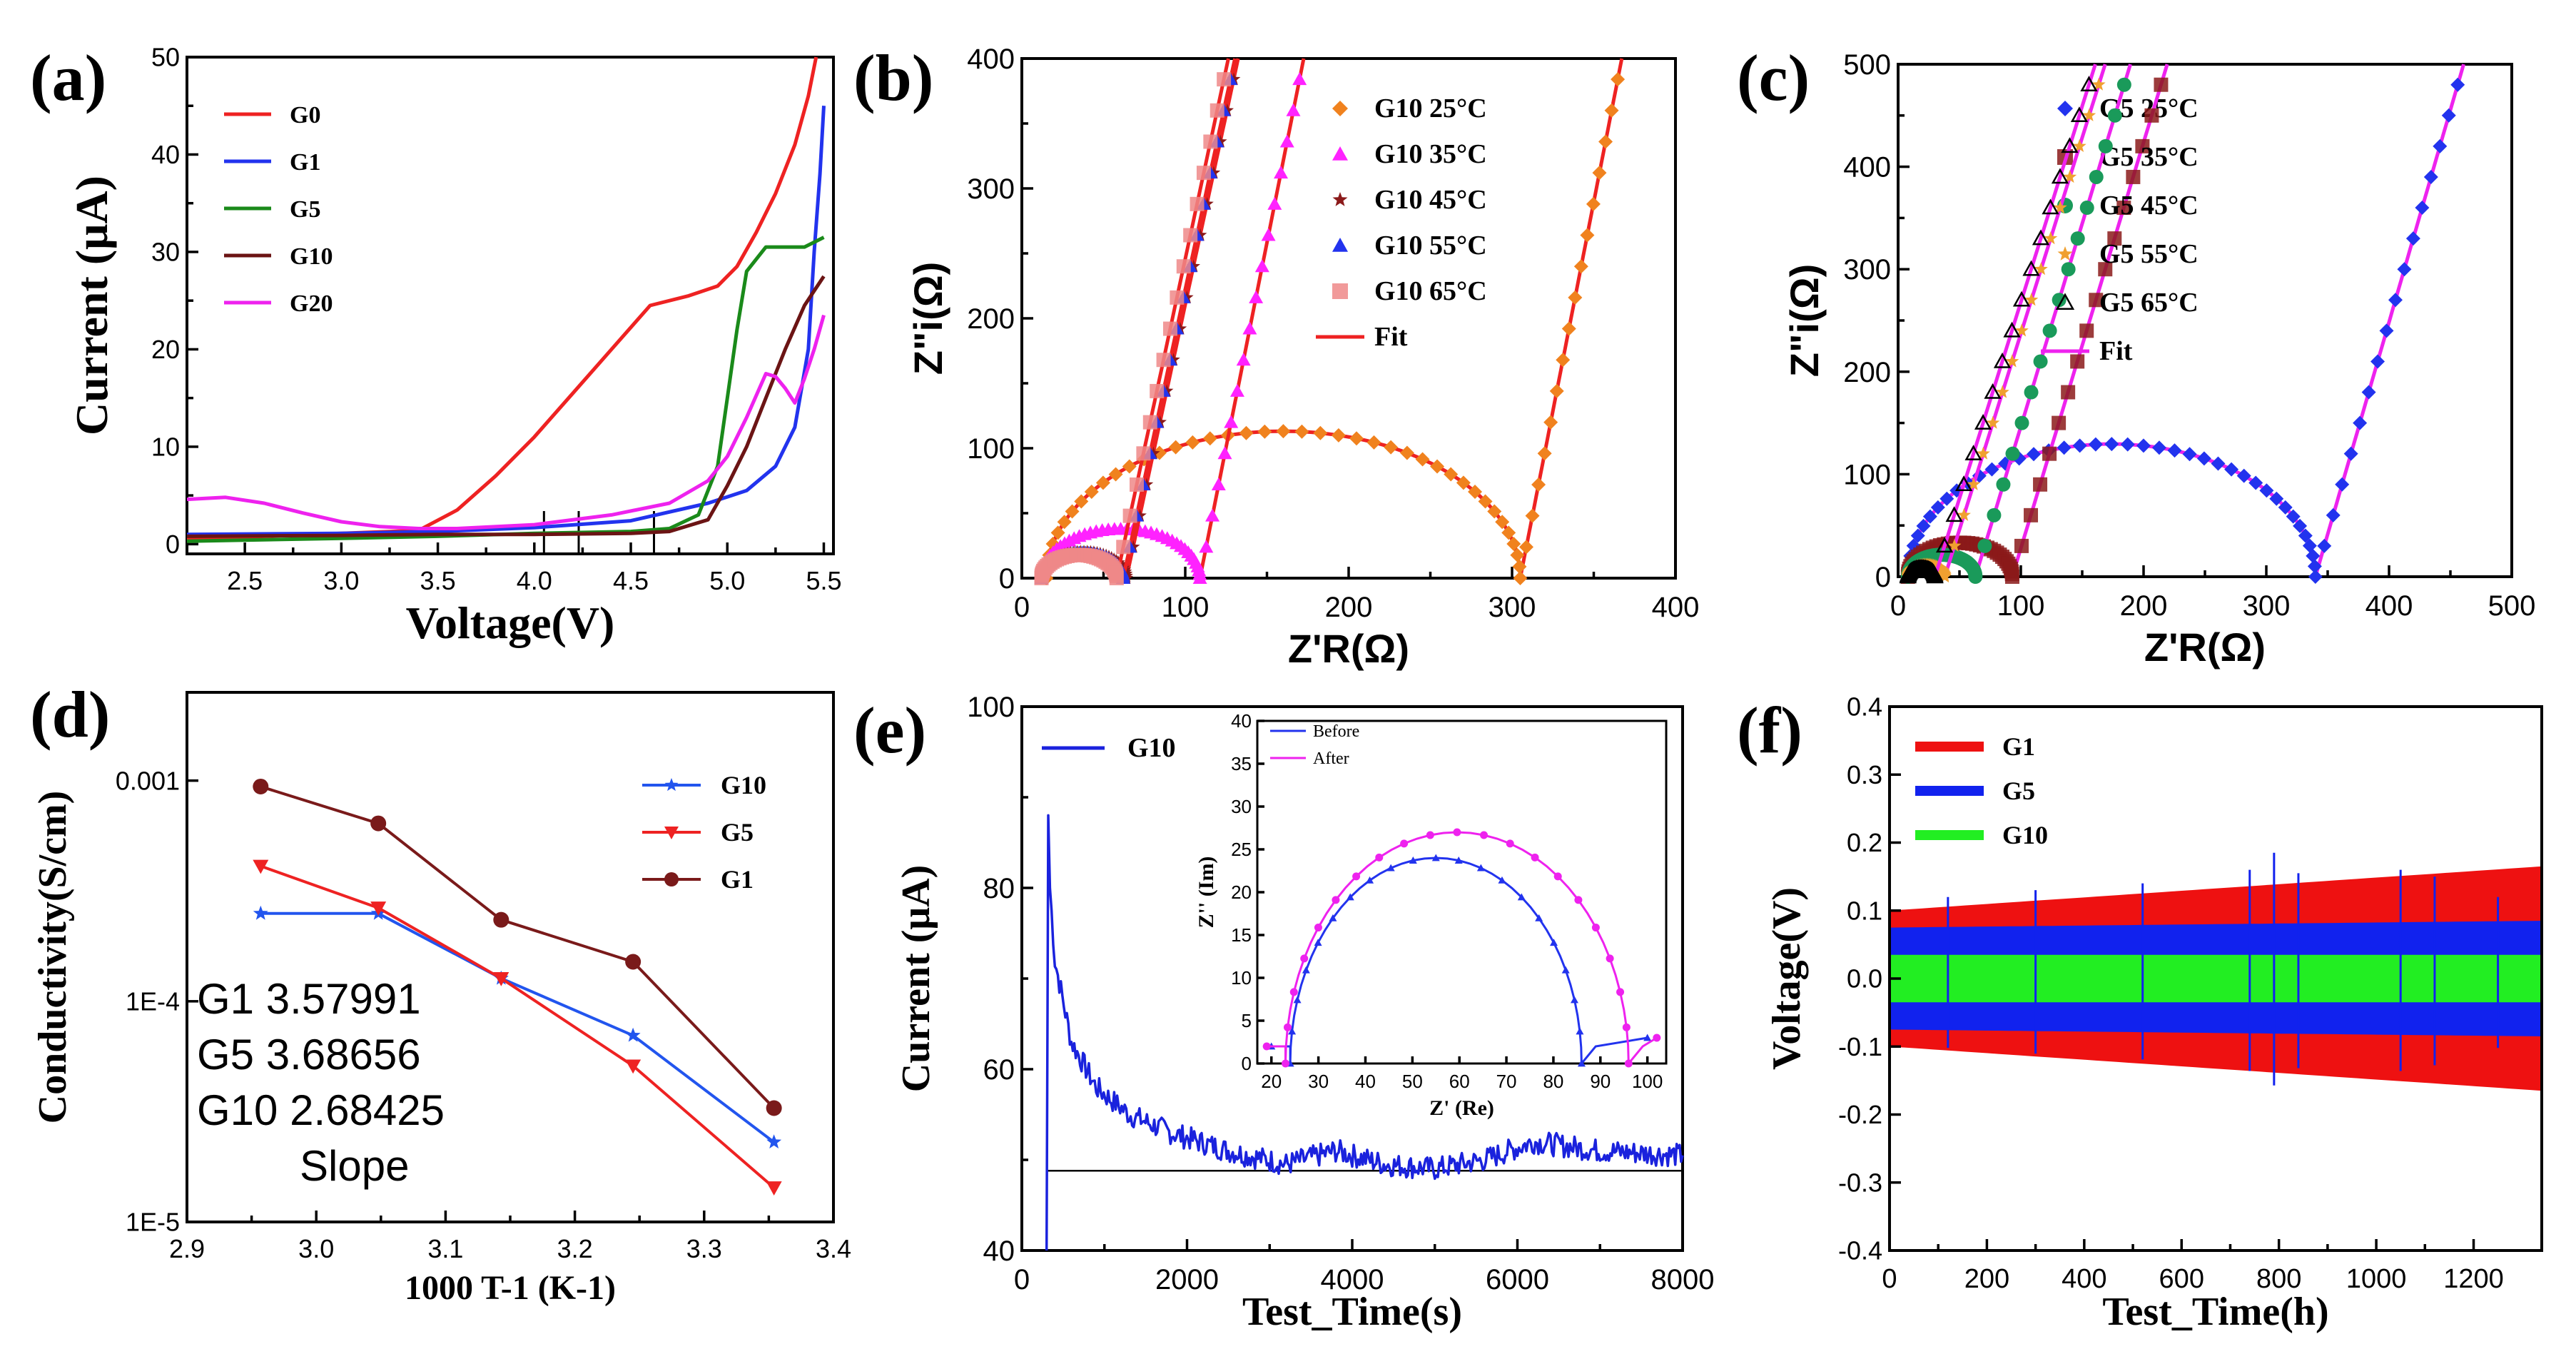  I want to click on series-line-g1, so click(506, 321).